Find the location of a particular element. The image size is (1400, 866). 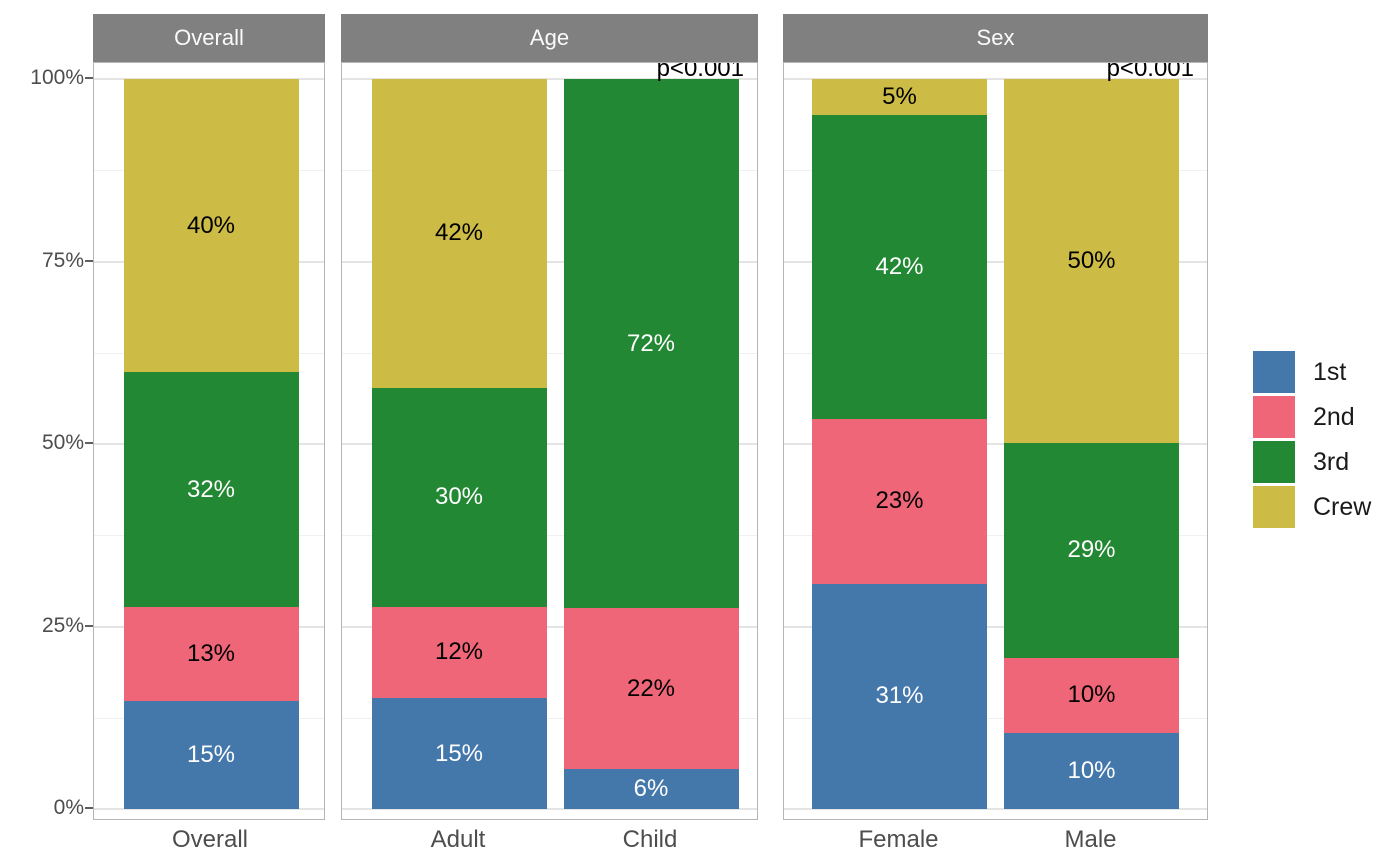

bar-segment-label: 5% is located at coordinates (899, 96).